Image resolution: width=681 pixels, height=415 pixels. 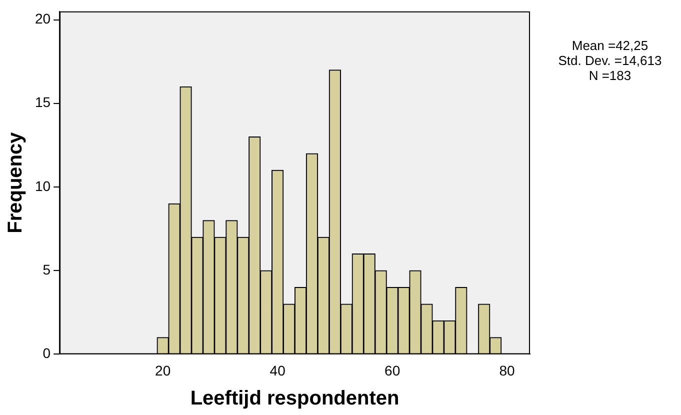 I want to click on y-tick-label: 20, so click(x=42, y=18).